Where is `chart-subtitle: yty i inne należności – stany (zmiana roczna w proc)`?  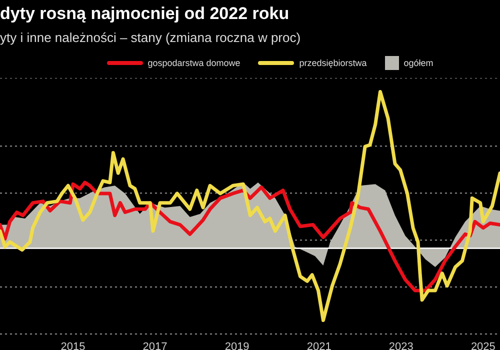 chart-subtitle: yty i inne należności – stany (zmiana roczna w proc) is located at coordinates (150, 37).